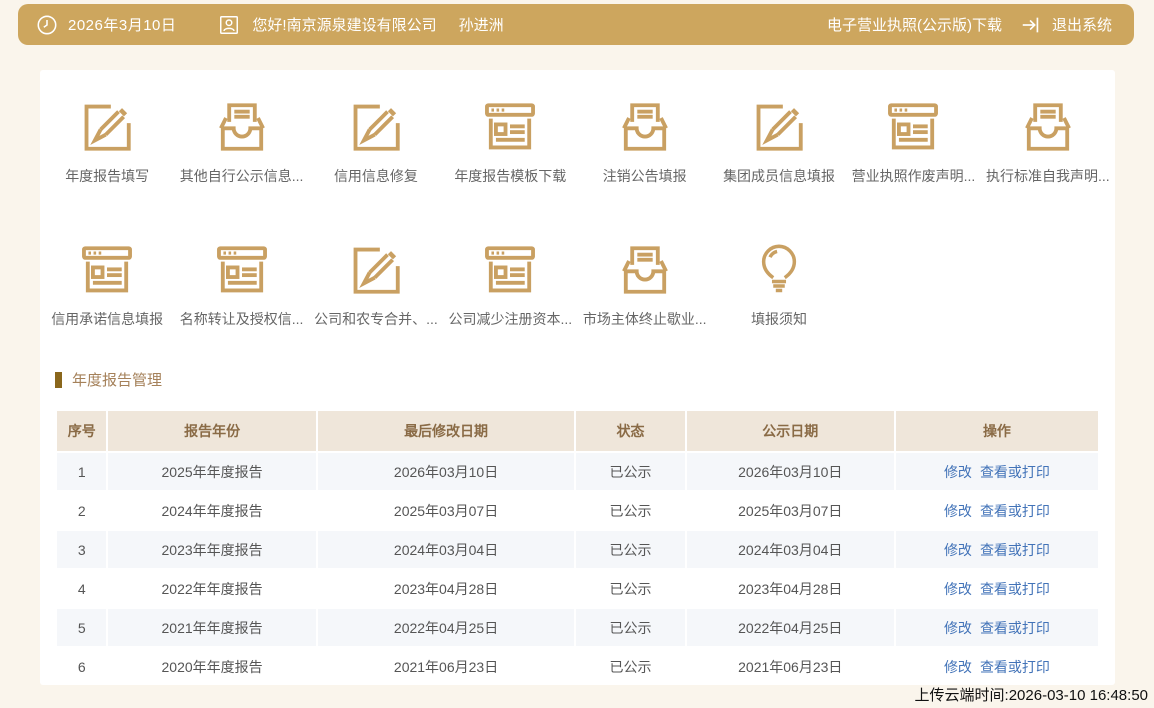  What do you see at coordinates (1031, 25) in the screenshot?
I see `logout-icon` at bounding box center [1031, 25].